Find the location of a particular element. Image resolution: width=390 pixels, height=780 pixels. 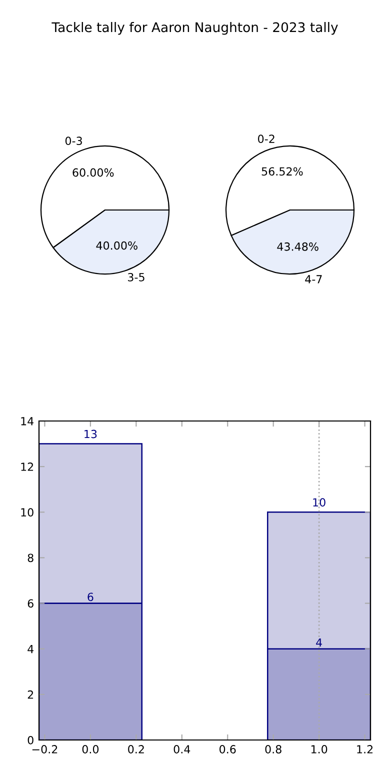

data-label: 56.52% is located at coordinates (282, 171).